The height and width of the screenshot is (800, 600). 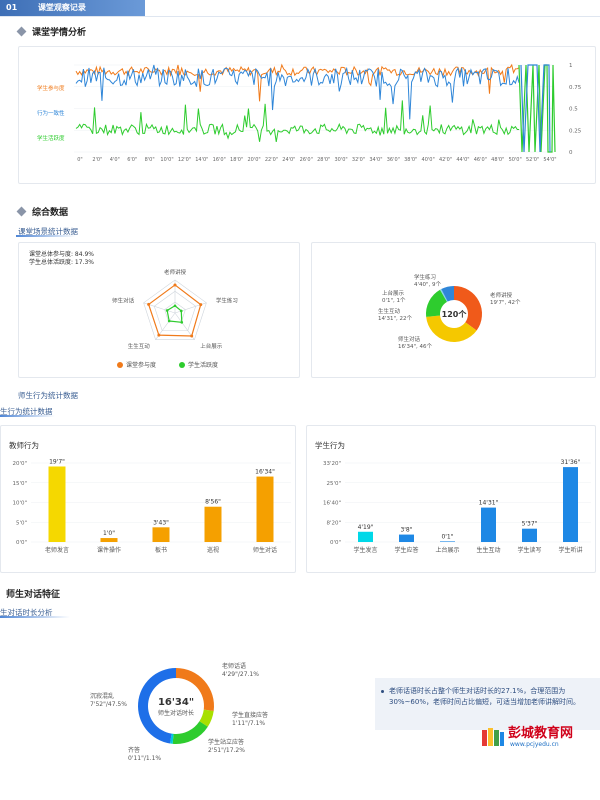 I want to click on activity-line, so click(x=297, y=121).